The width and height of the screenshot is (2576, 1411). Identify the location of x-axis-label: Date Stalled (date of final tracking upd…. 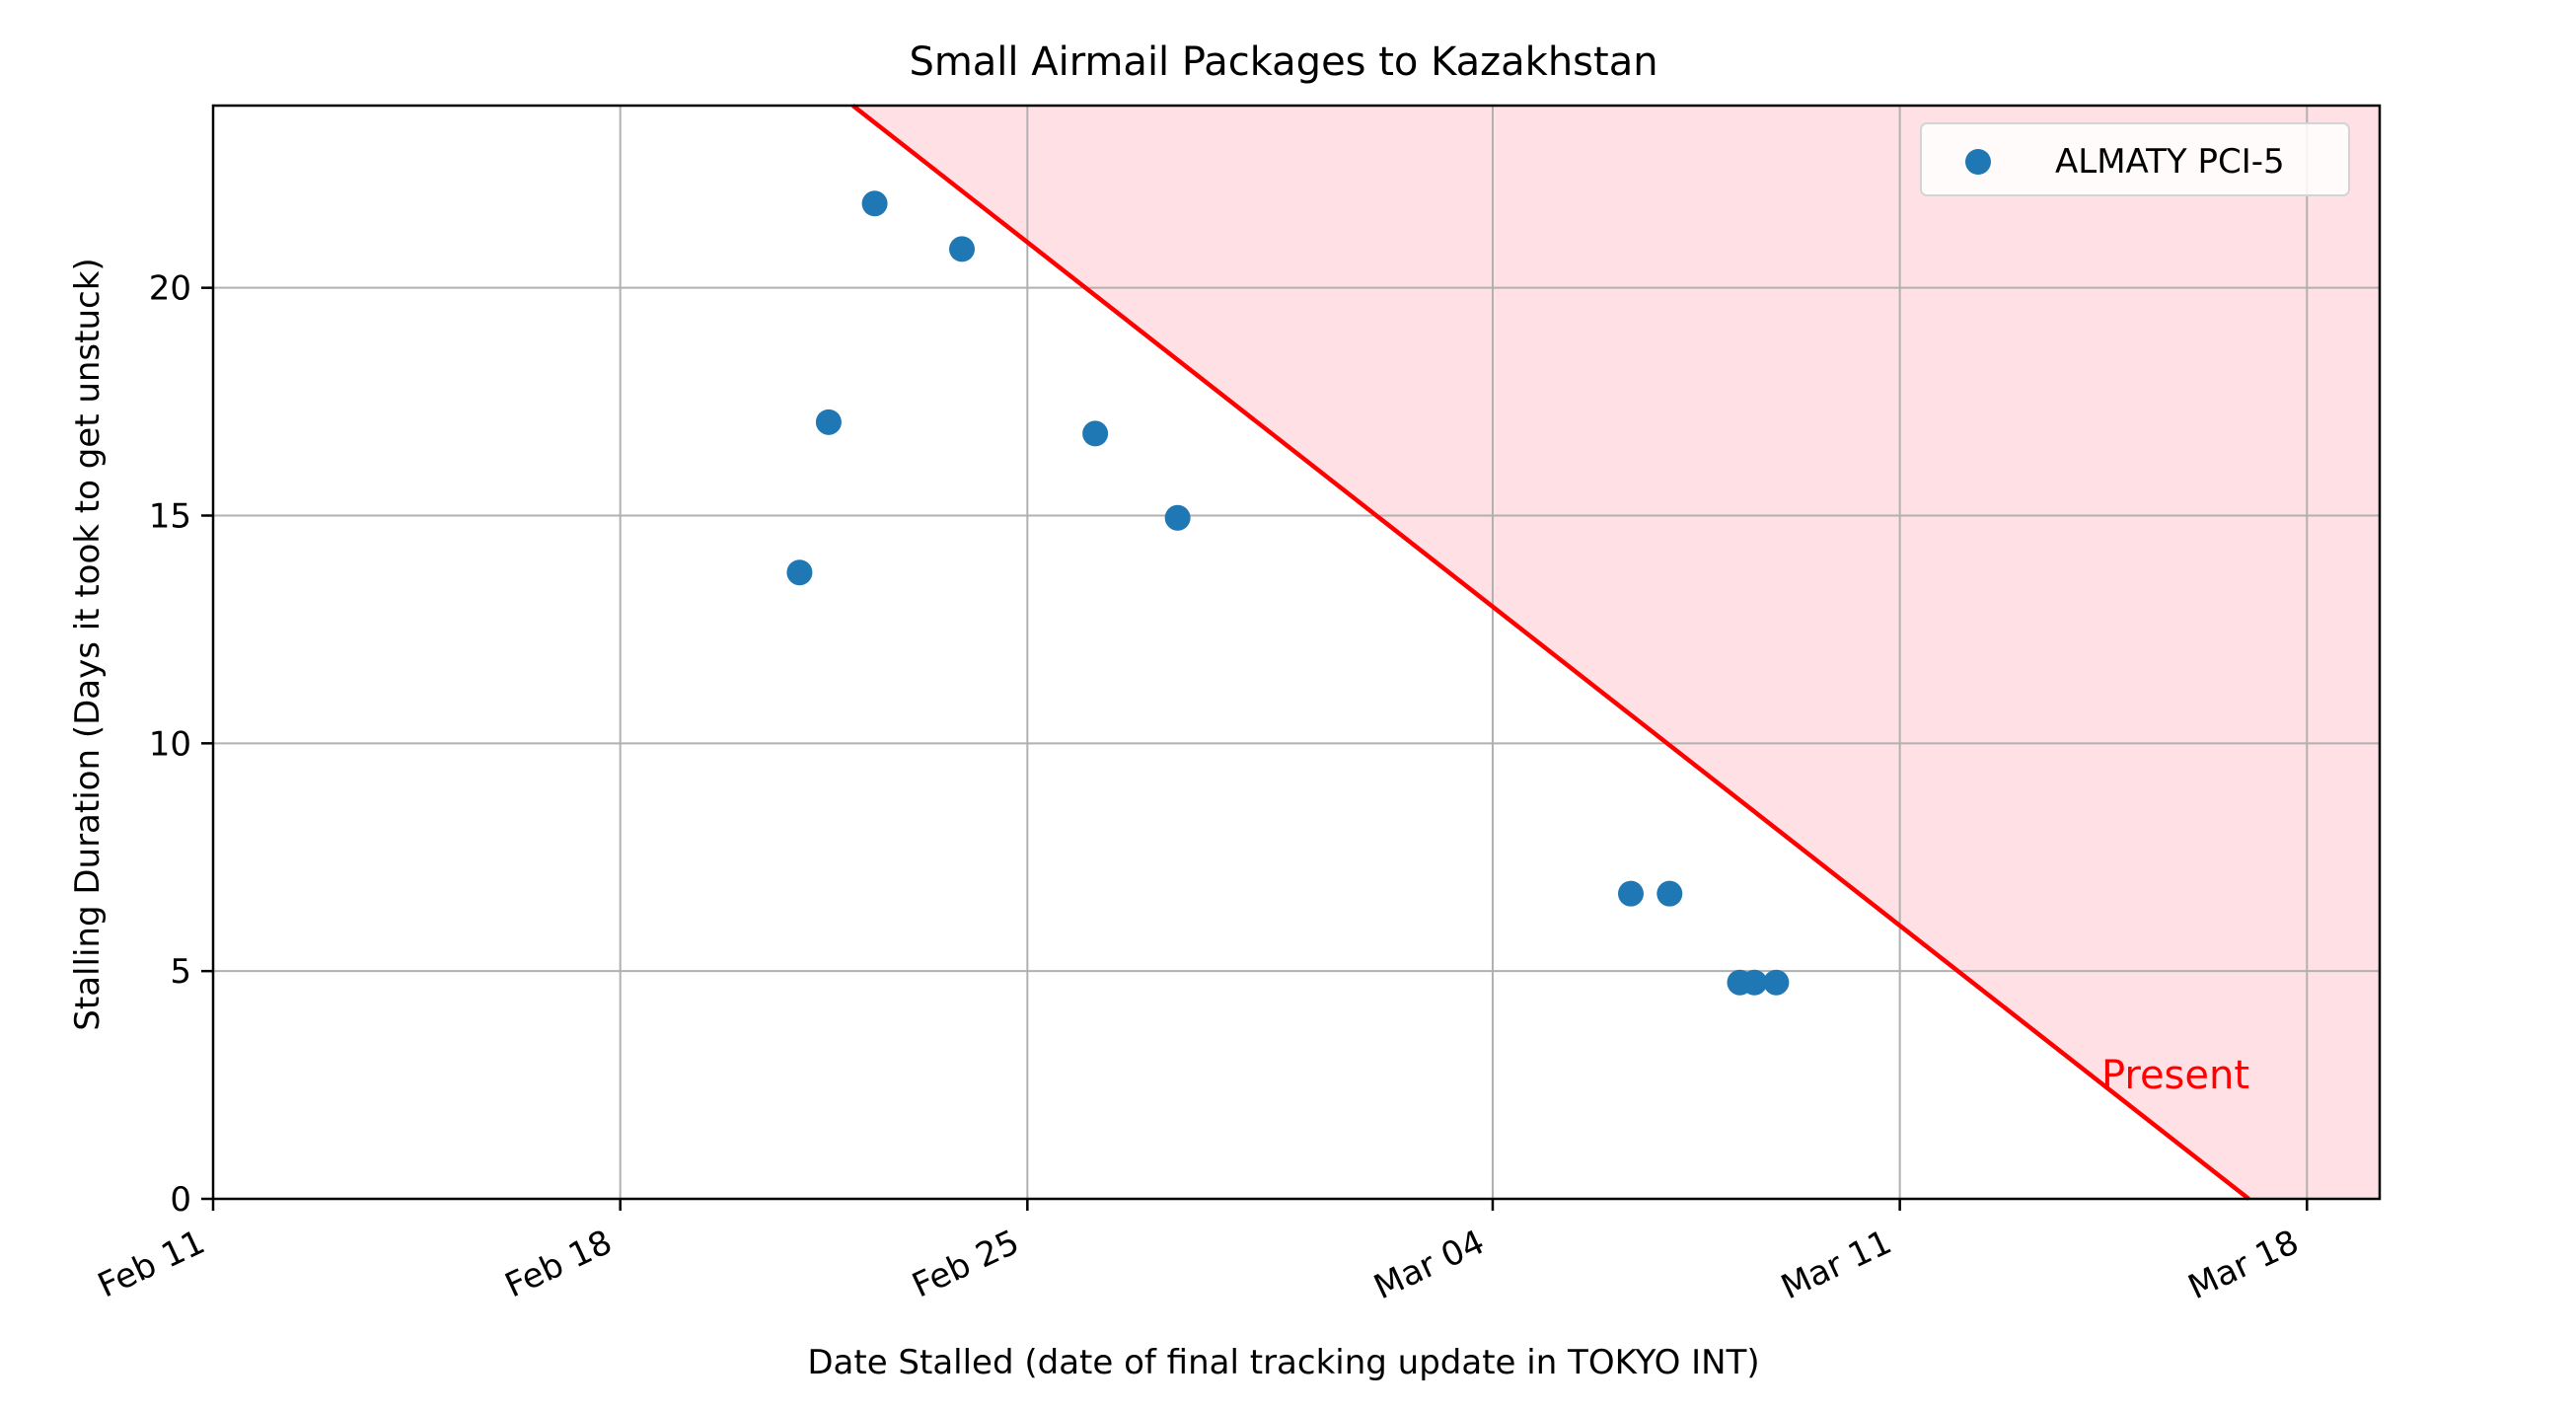
(1283, 1362).